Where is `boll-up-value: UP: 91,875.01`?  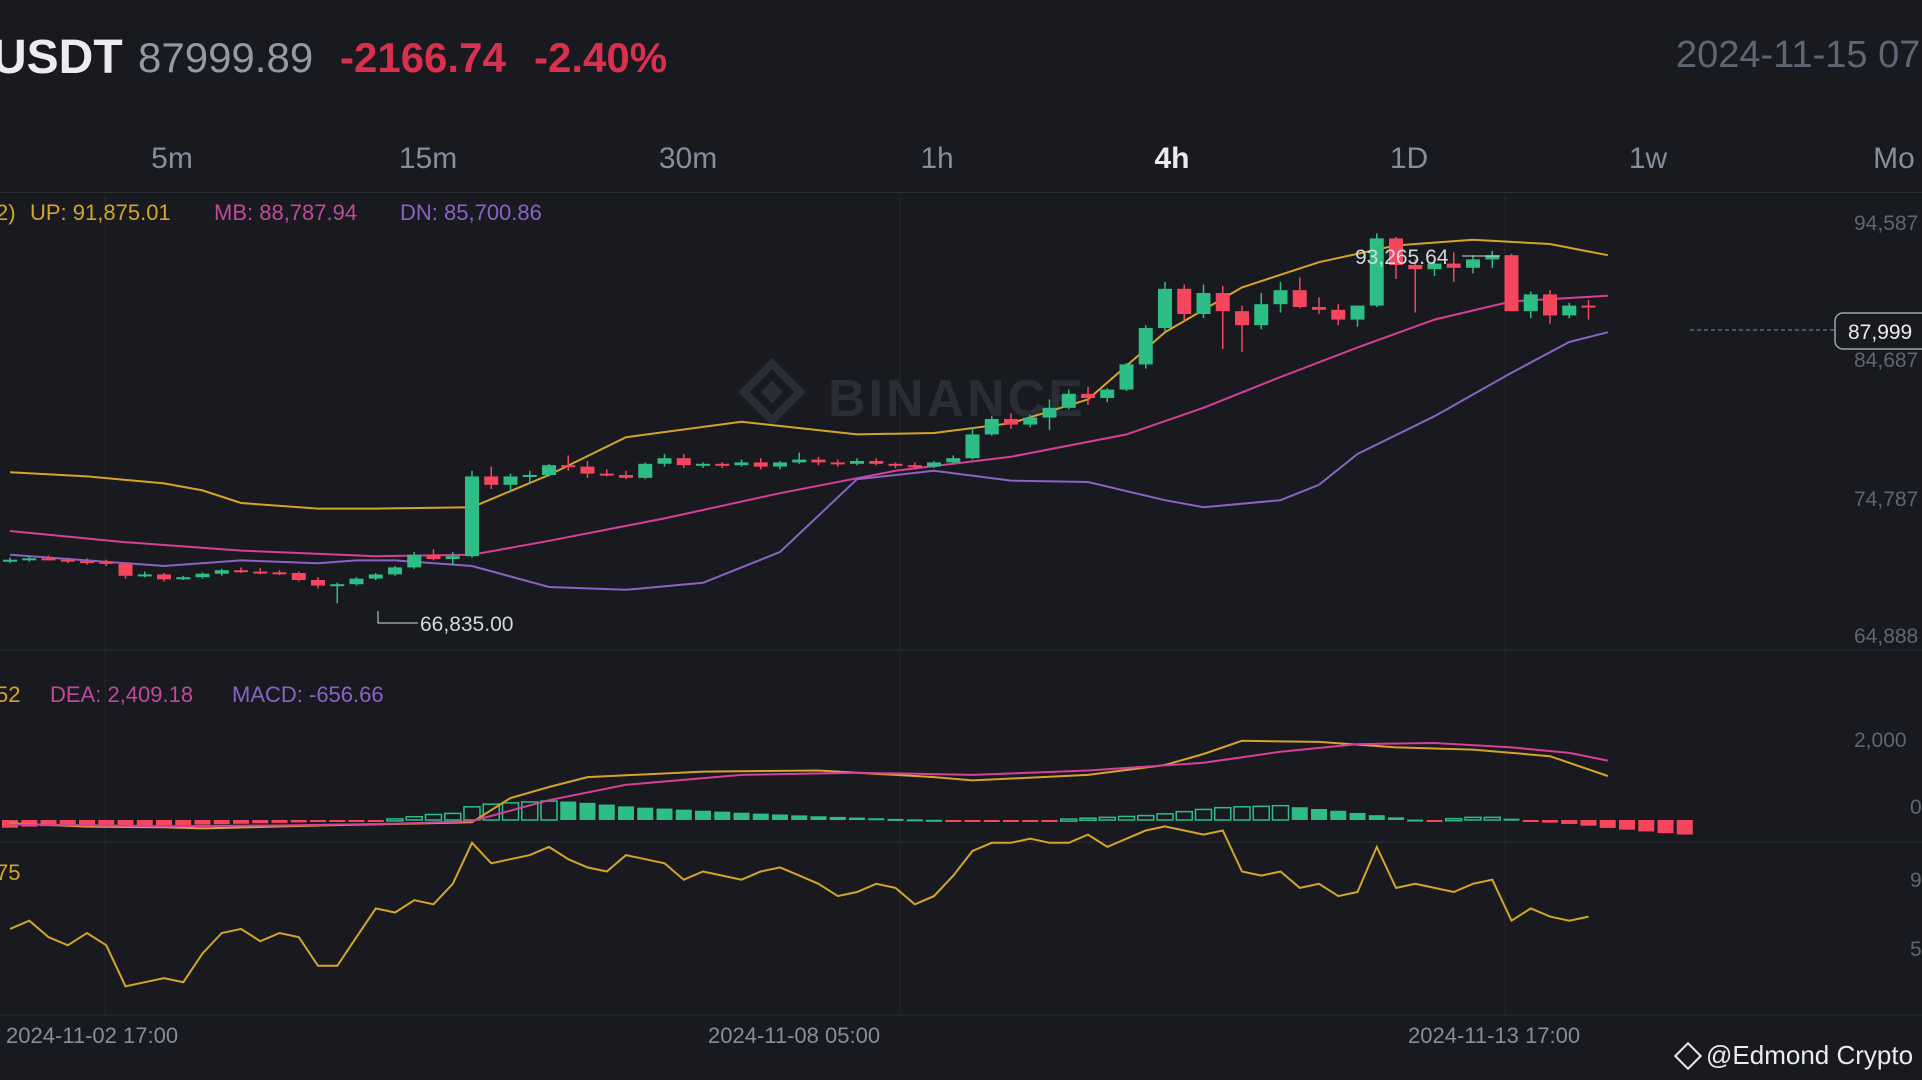 boll-up-value: UP: 91,875.01 is located at coordinates (100, 212).